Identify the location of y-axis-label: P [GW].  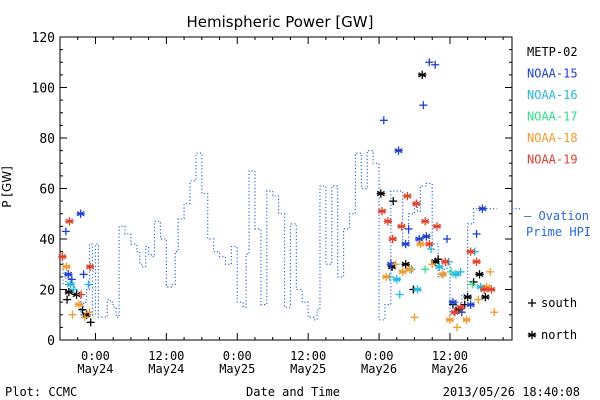
(7, 187).